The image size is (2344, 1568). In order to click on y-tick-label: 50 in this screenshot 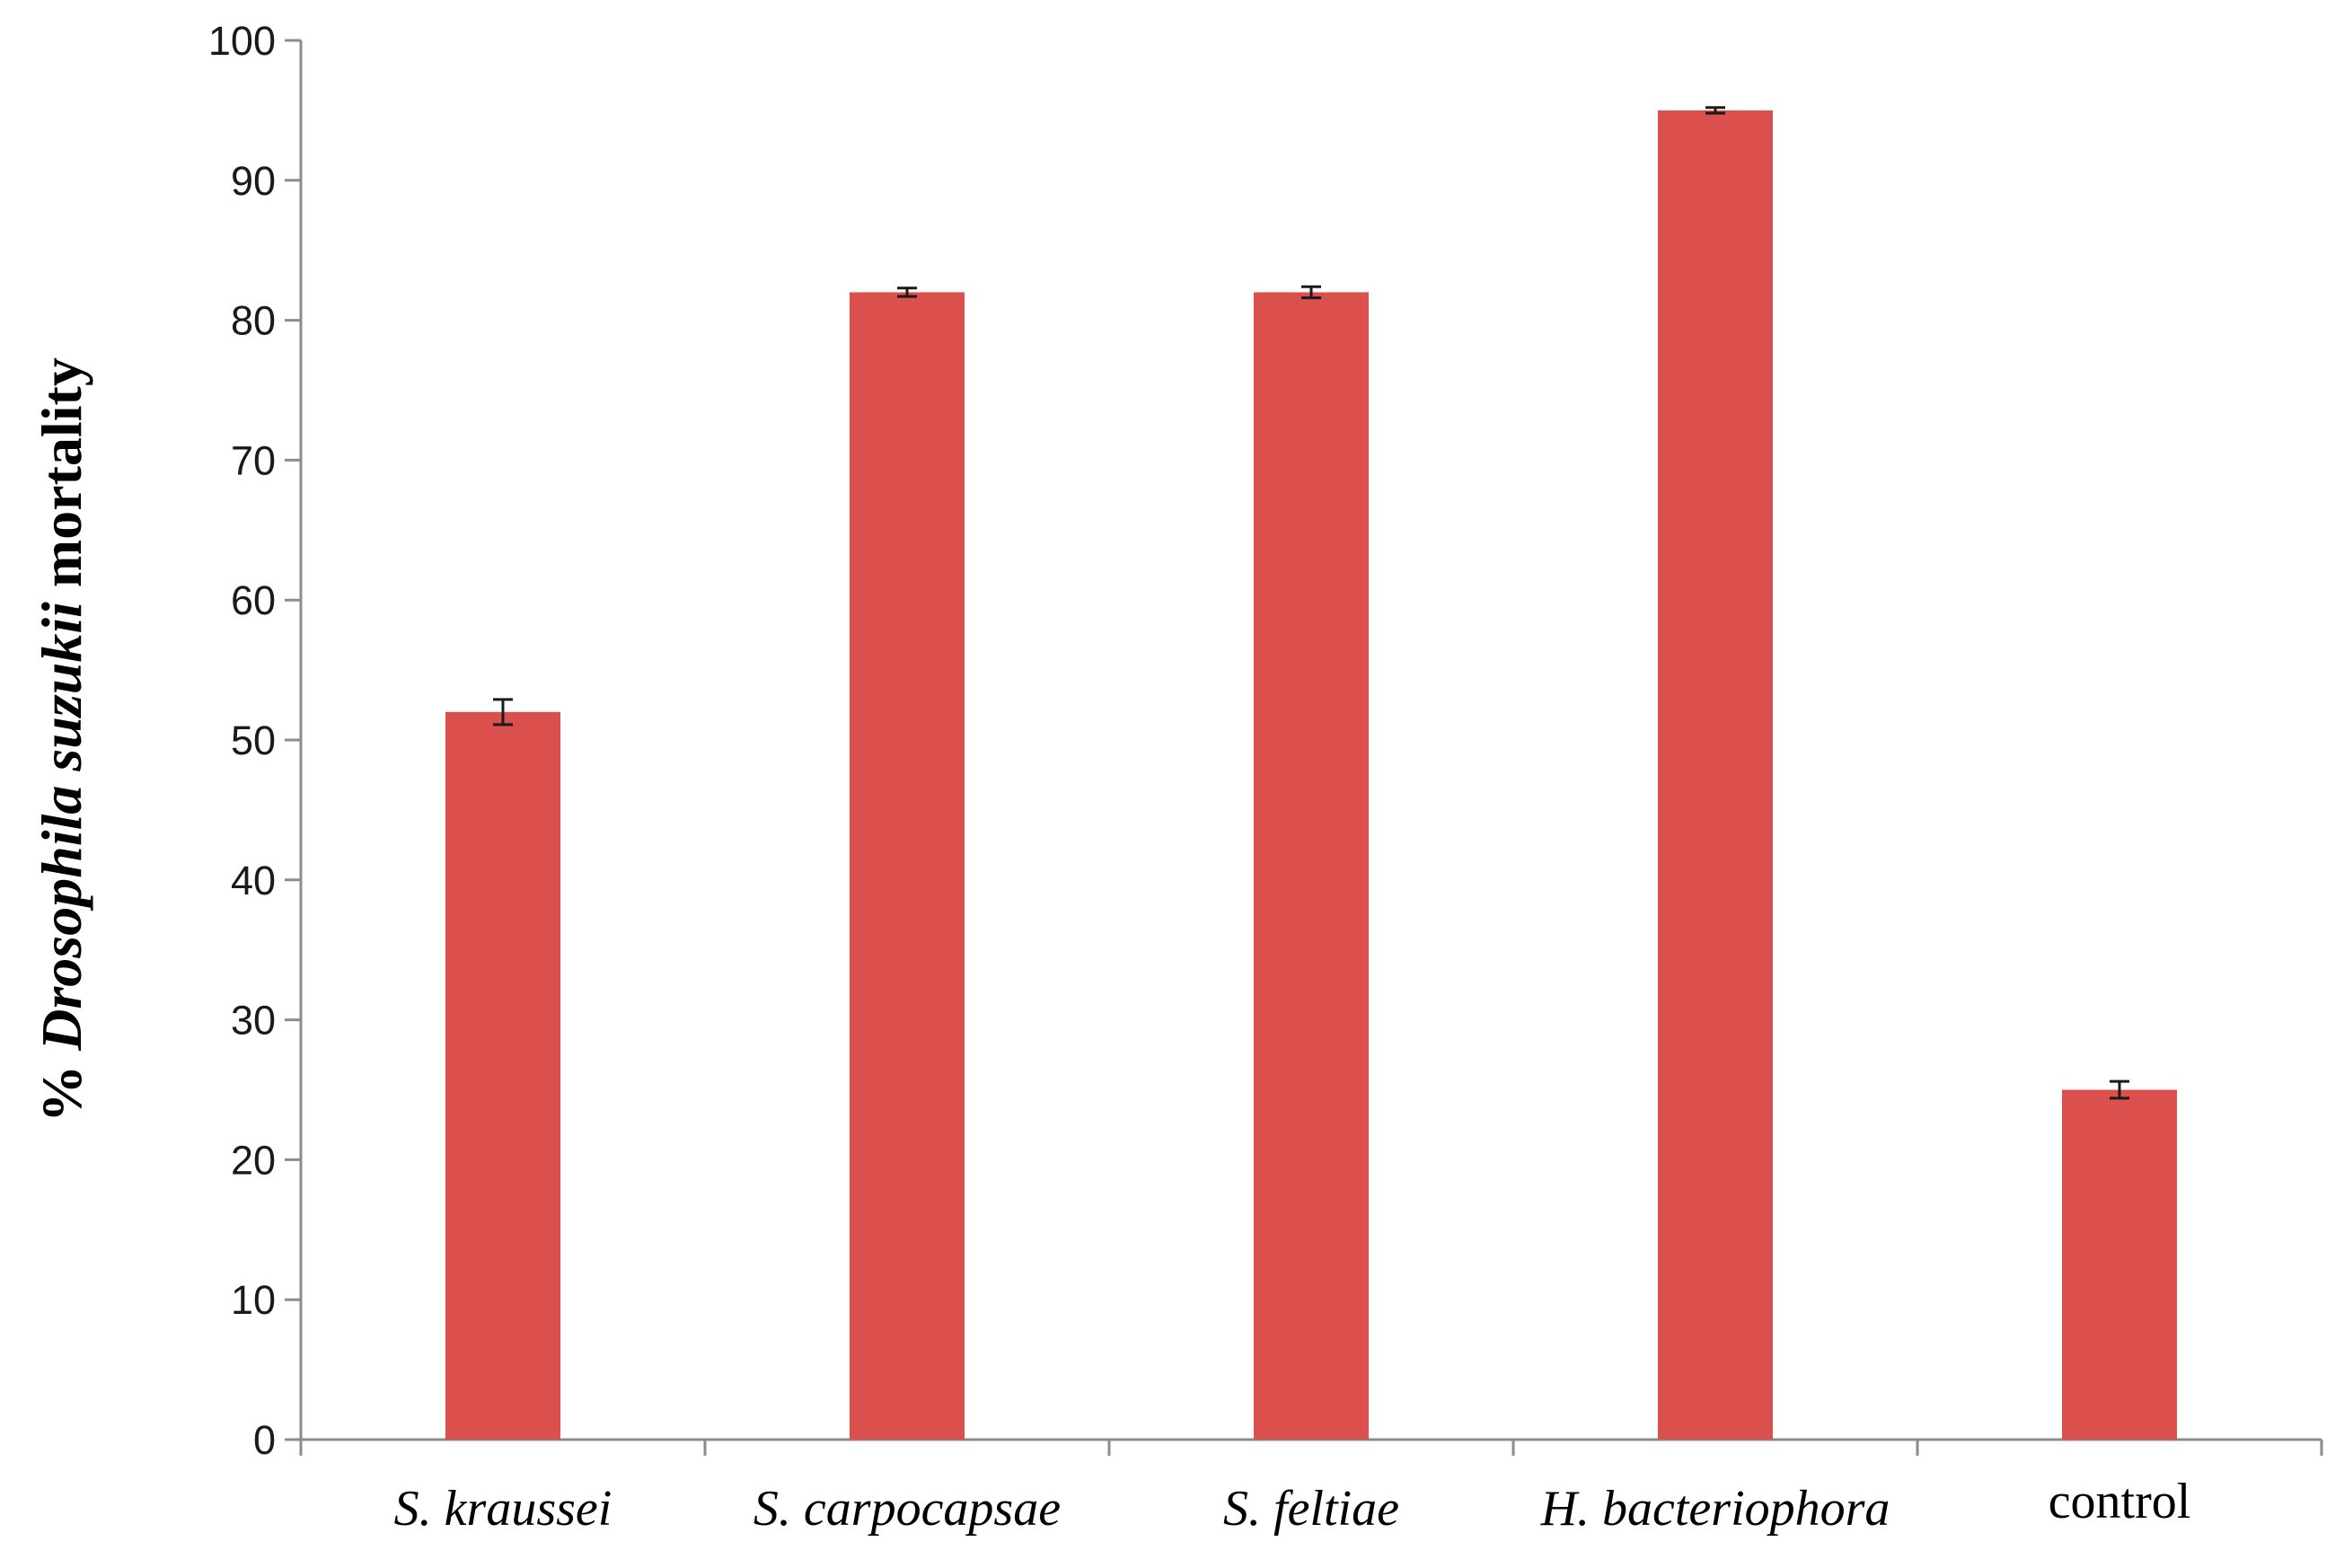, I will do `click(253, 740)`.